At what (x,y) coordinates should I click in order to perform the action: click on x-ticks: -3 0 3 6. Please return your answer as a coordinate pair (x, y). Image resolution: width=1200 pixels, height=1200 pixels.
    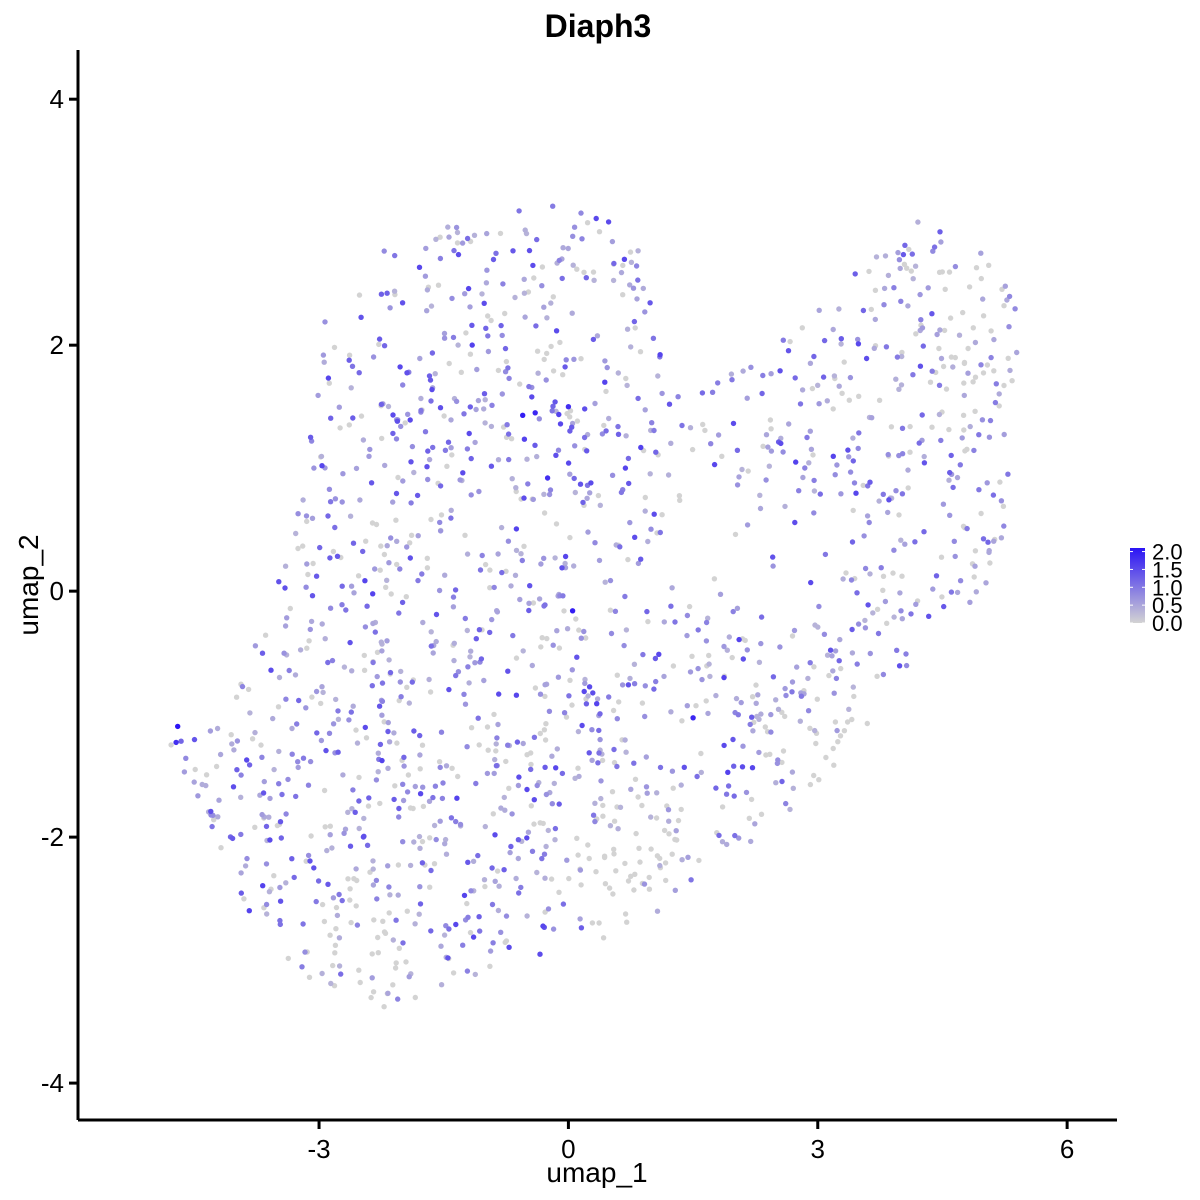
    Looking at the image, I should click on (690, 1142).